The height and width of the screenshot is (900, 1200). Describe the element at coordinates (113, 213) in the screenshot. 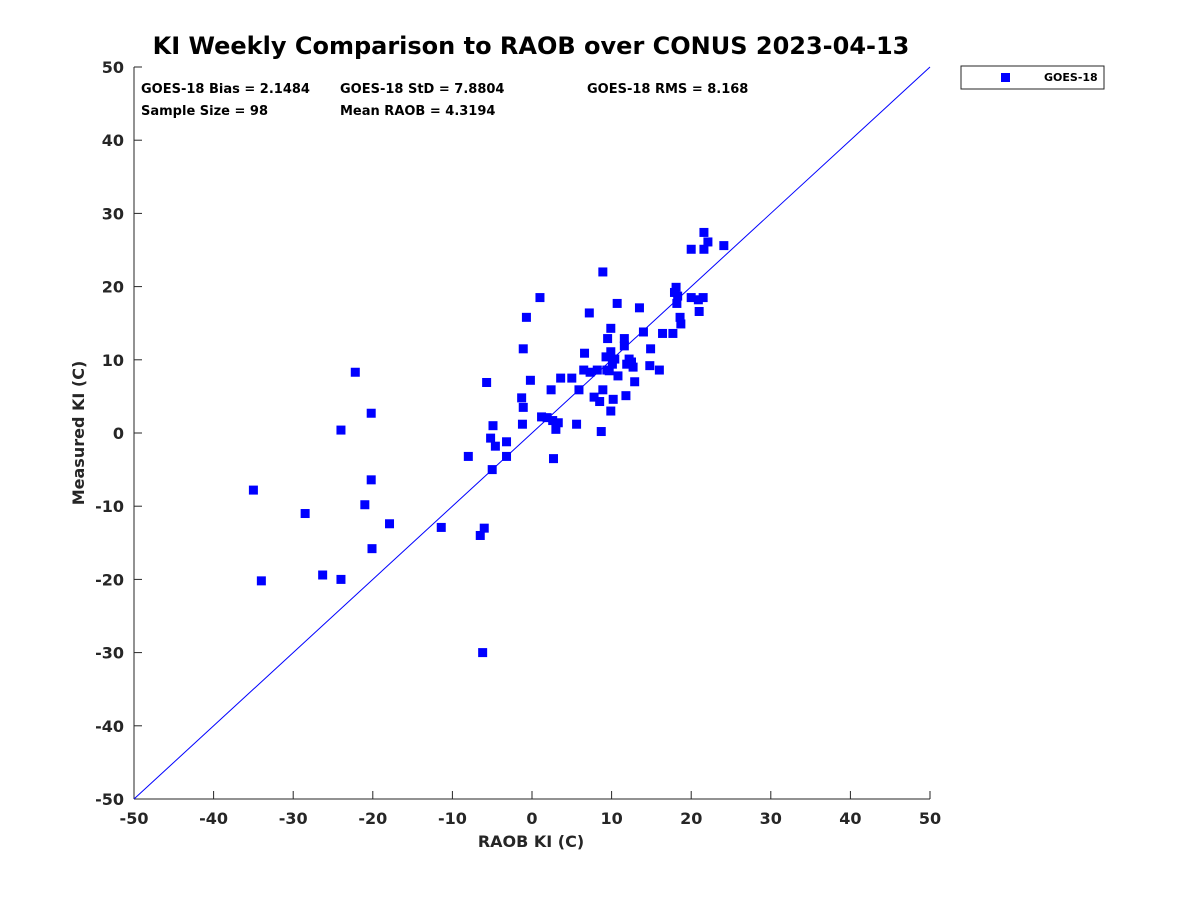

I see `y-tick-label: 30` at that location.